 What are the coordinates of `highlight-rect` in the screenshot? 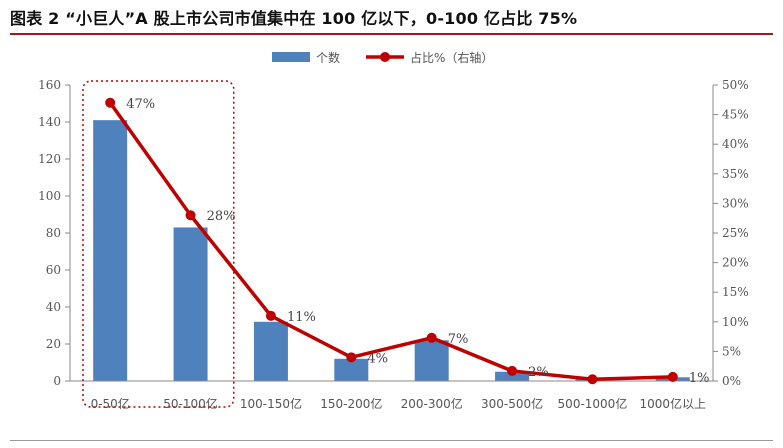 It's located at (158, 244).